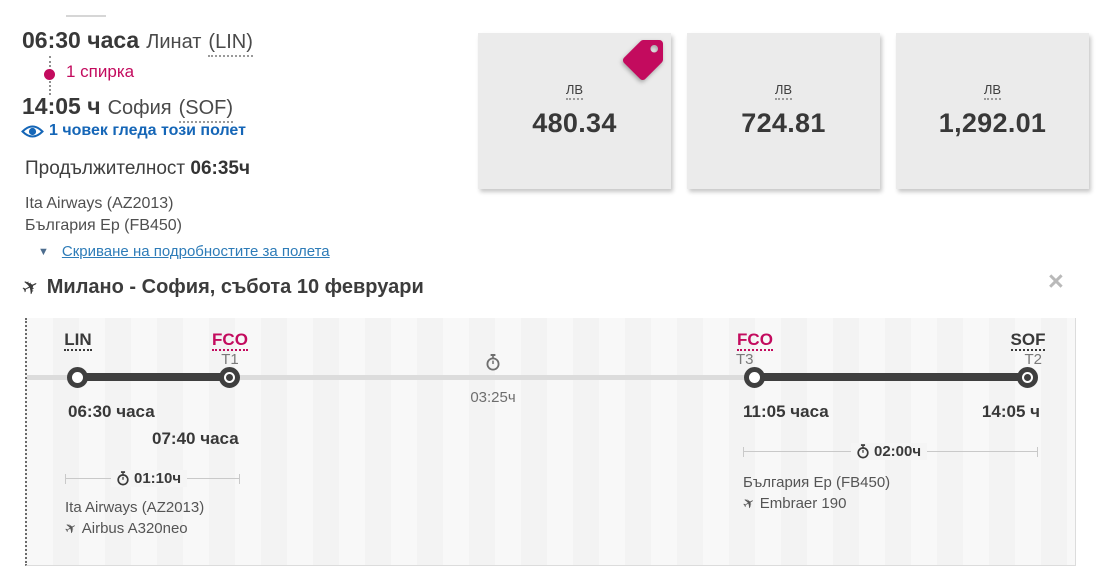  I want to click on arrival-row: 14:05 ч София (SOF), so click(128, 108).